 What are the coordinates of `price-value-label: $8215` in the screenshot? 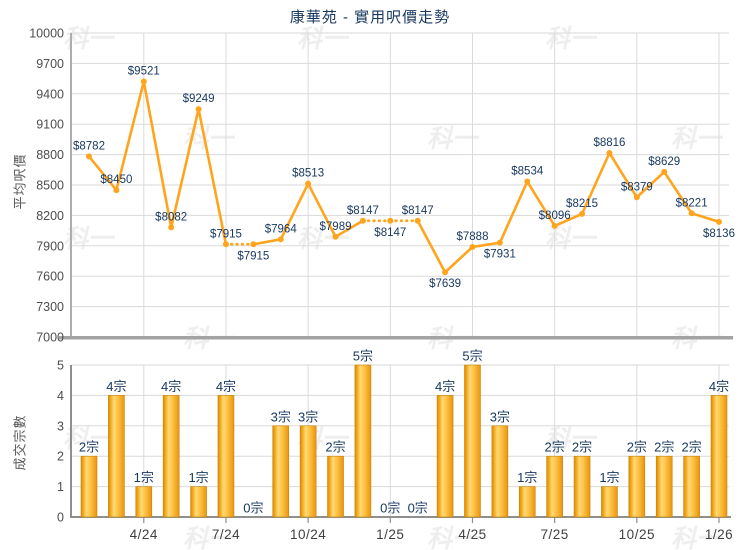 It's located at (582, 204).